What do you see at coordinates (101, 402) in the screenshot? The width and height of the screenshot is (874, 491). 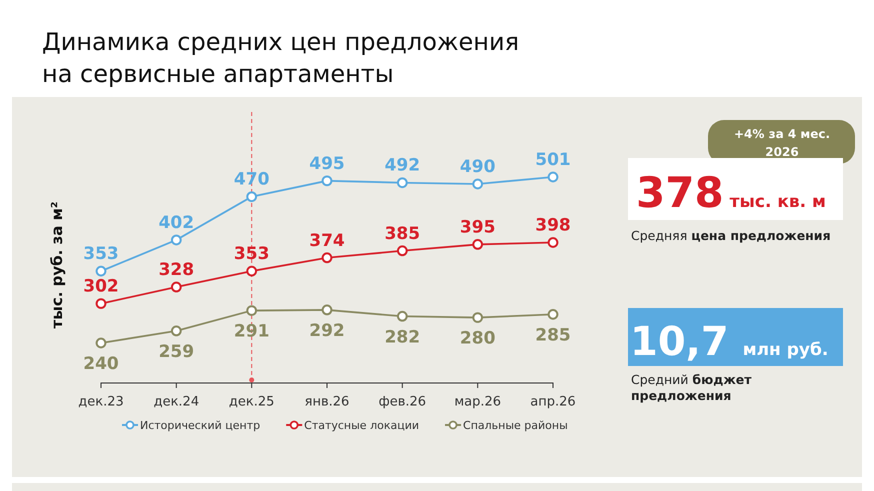 I see `x-tick-label: дек.23` at bounding box center [101, 402].